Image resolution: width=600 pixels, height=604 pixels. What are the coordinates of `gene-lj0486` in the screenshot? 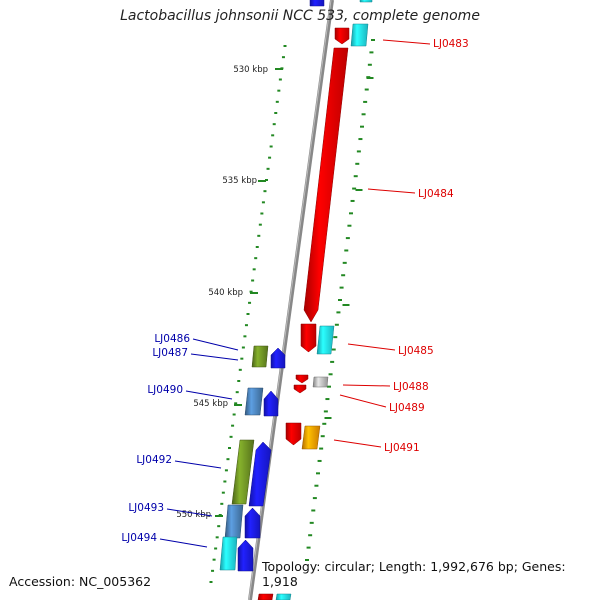 It's located at (260, 356).